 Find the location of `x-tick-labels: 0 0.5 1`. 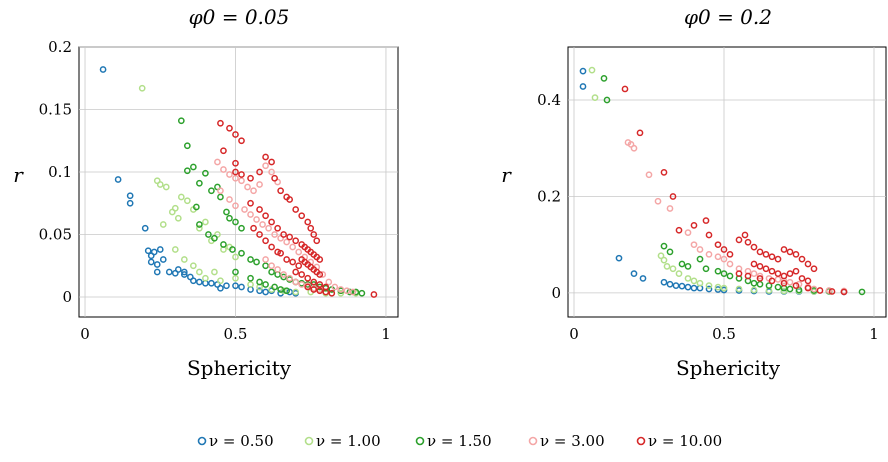

x-tick-labels: 0 0.5 1 is located at coordinates (724, 334).